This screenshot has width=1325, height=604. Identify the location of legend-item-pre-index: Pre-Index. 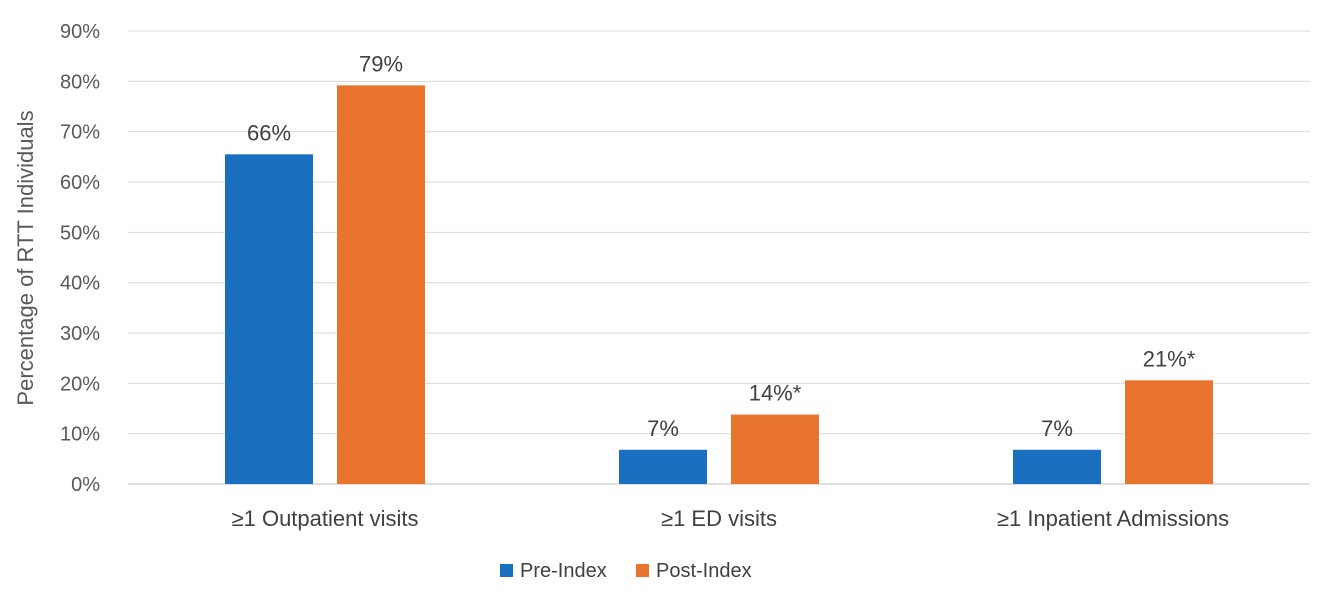
(553, 571).